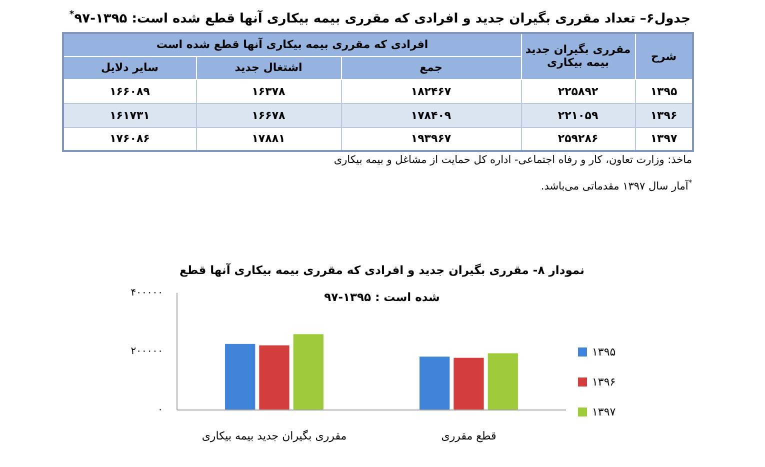 Image resolution: width=765 pixels, height=467 pixels. I want to click on legend-label: ۱۳۹۶, so click(604, 382).